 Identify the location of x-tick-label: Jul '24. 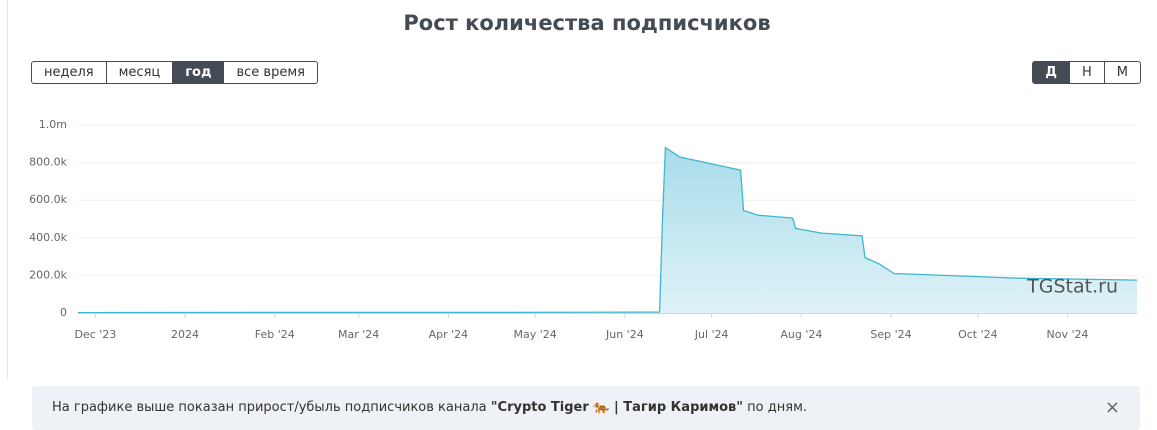
(711, 334).